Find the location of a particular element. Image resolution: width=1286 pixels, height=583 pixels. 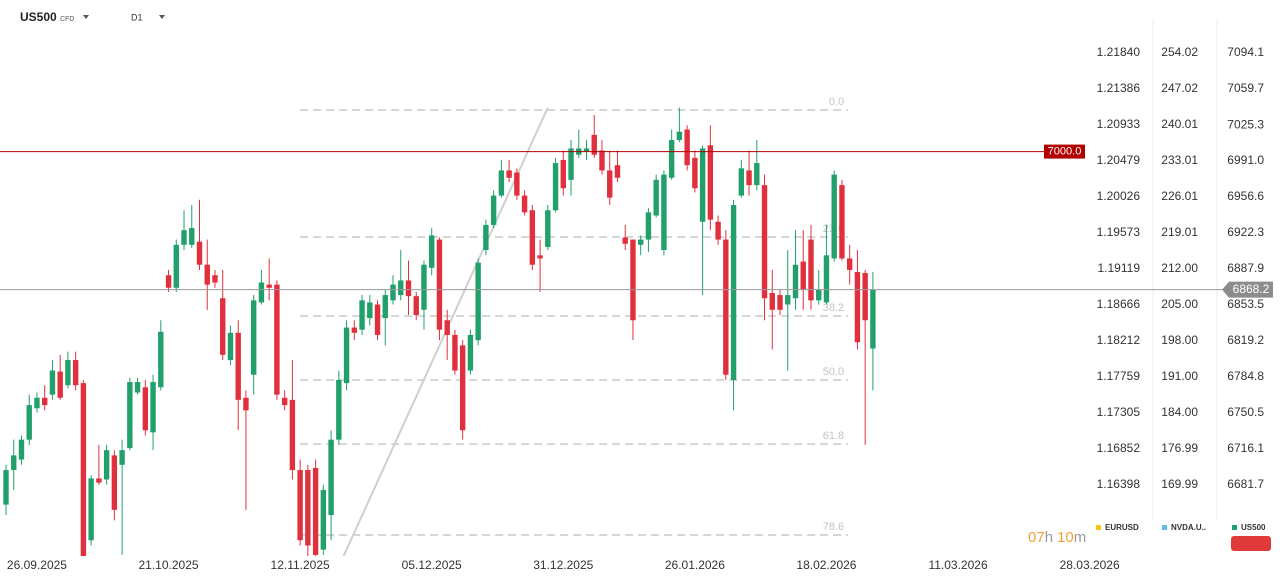

y-tick-label: 7025.3 is located at coordinates (1245, 124).